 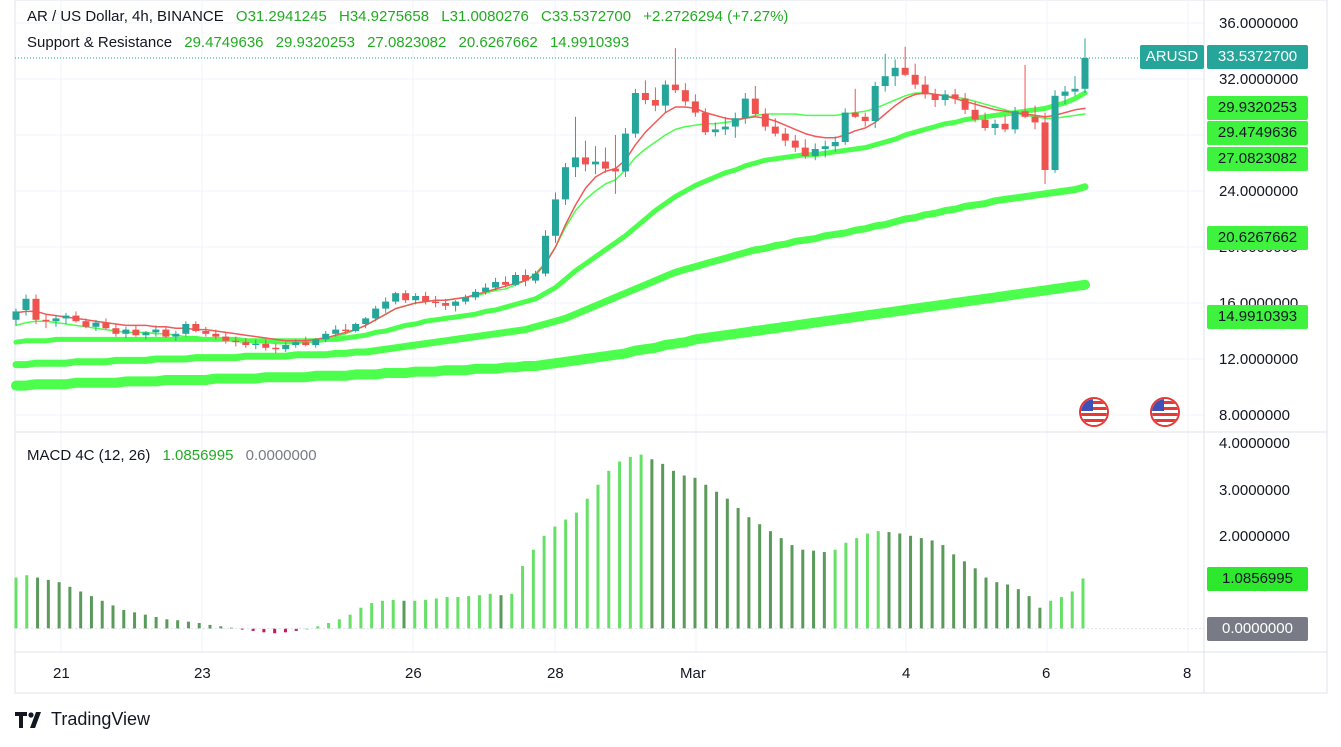 I want to click on symbol-line: AR / US Dollar, 4h, BINANCE, so click(x=125, y=16).